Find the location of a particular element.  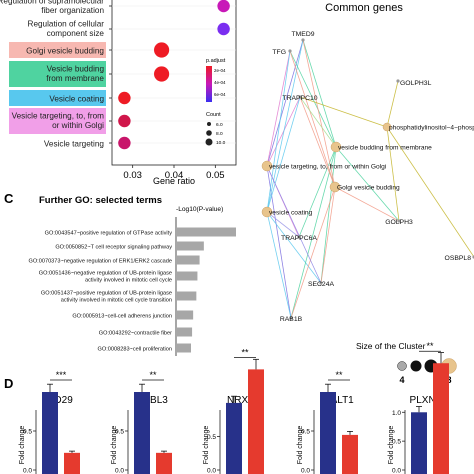

dotplot-xlabel: Gene ratio is located at coordinates (174, 181).